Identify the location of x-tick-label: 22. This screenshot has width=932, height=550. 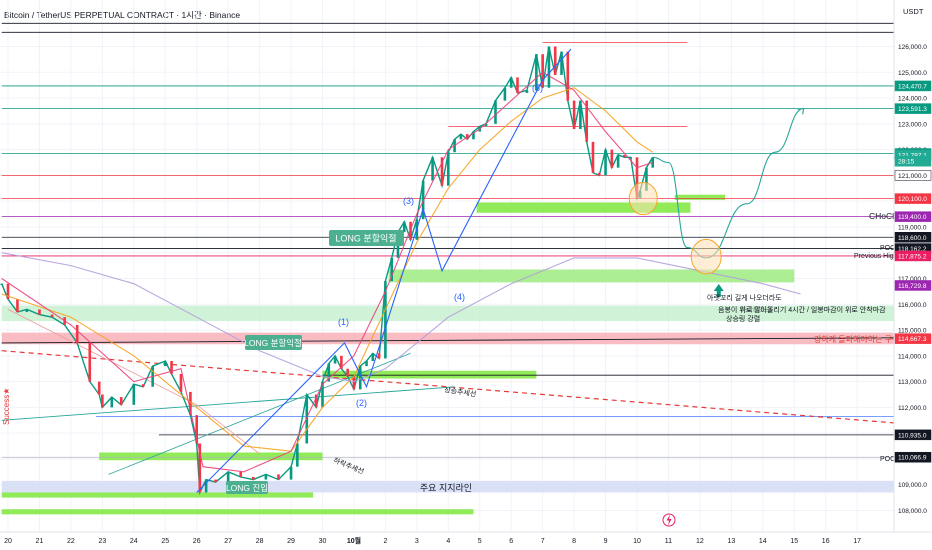
(71, 541).